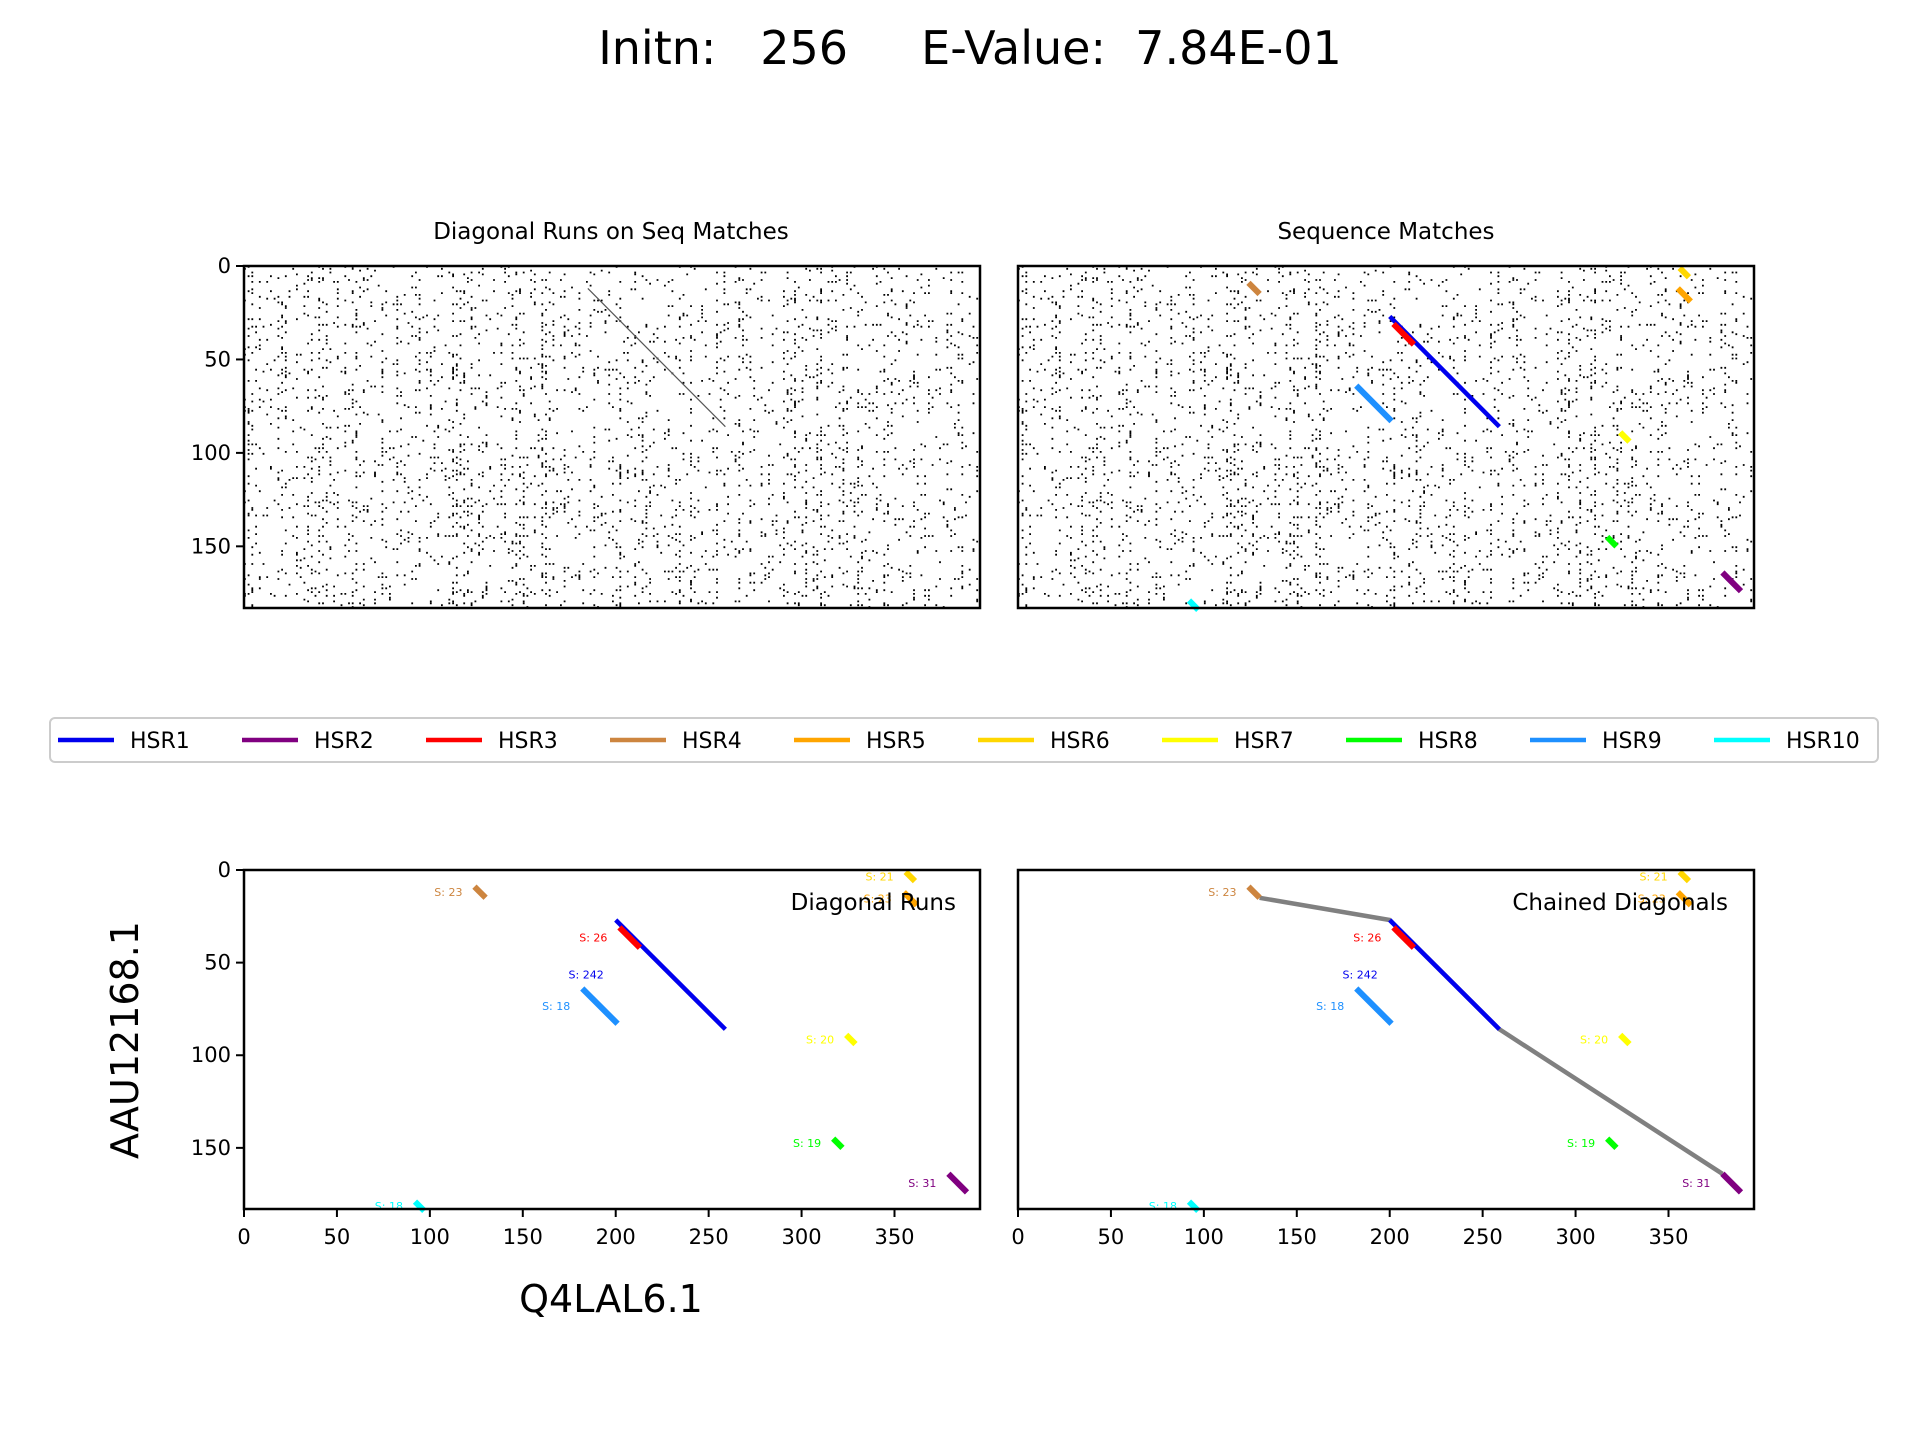  I want to click on panel-sequence-matches: Sequence Matches, so click(1386, 415).